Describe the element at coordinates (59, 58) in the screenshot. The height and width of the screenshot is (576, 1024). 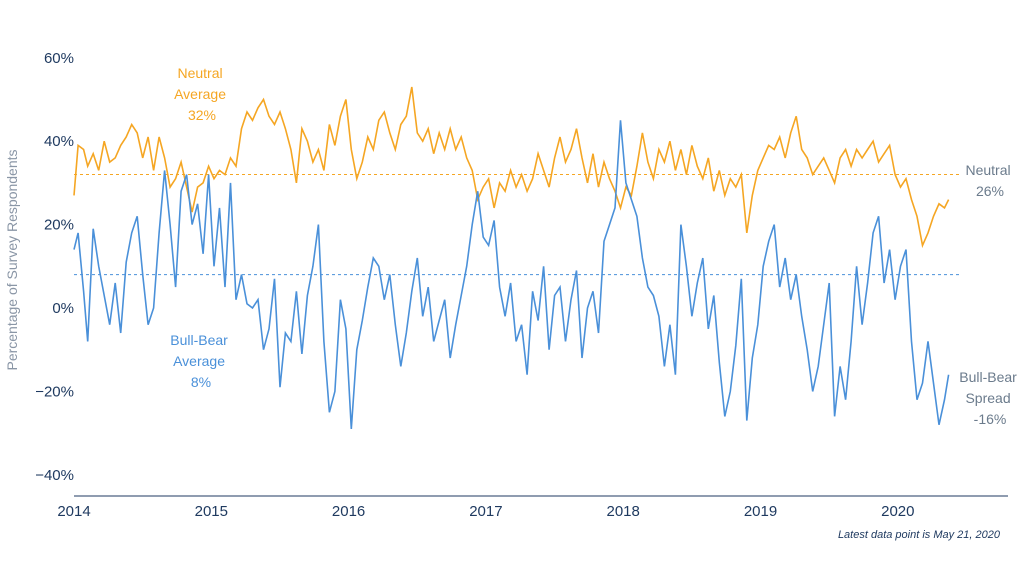
I see `y-tick-label: 60%` at that location.